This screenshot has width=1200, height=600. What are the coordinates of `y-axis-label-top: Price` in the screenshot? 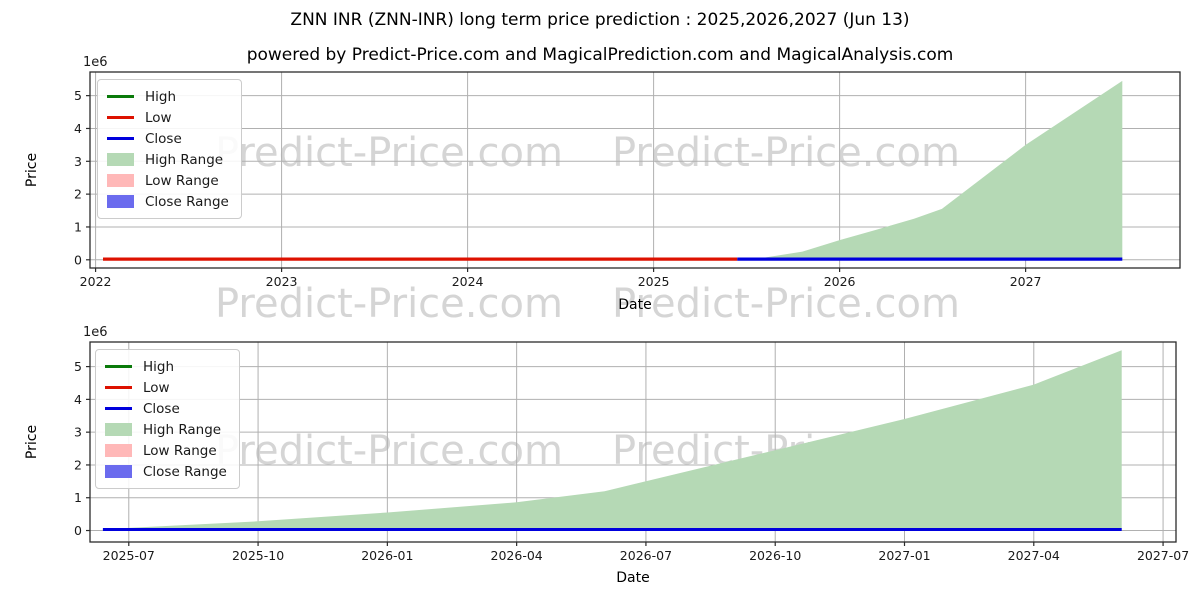 It's located at (32, 170).